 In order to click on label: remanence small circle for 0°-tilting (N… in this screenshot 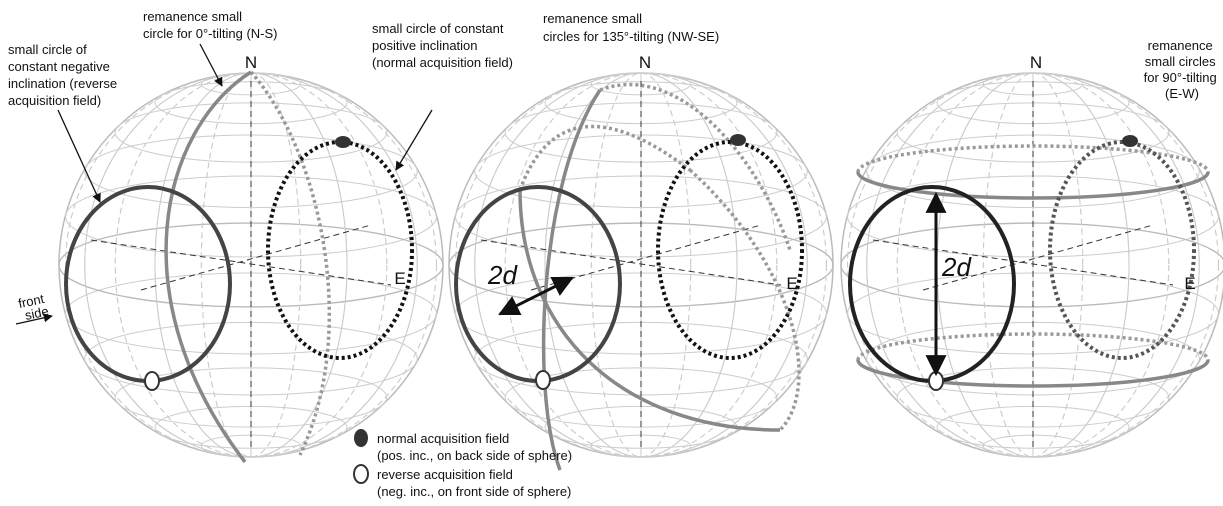, I will do `click(210, 25)`.